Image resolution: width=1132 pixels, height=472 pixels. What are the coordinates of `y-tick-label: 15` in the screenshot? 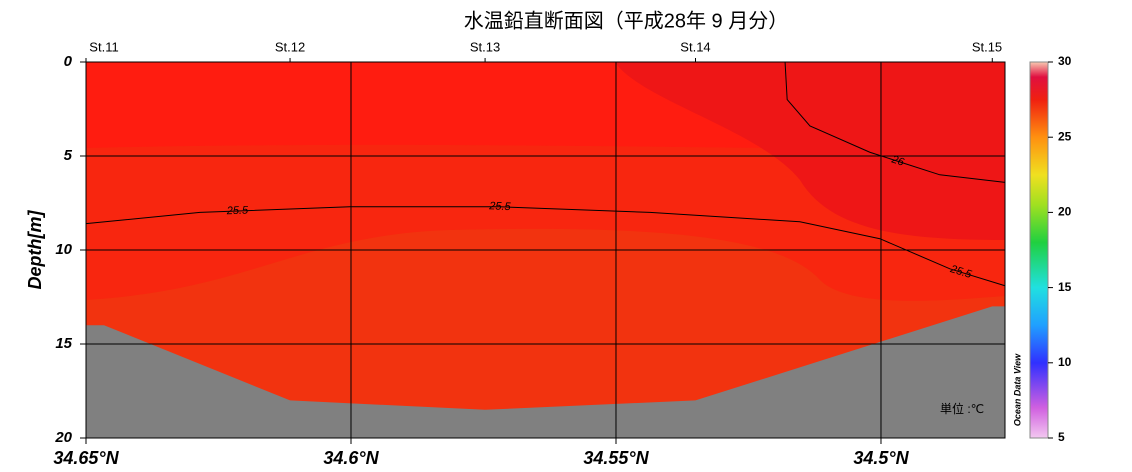 It's located at (63, 343).